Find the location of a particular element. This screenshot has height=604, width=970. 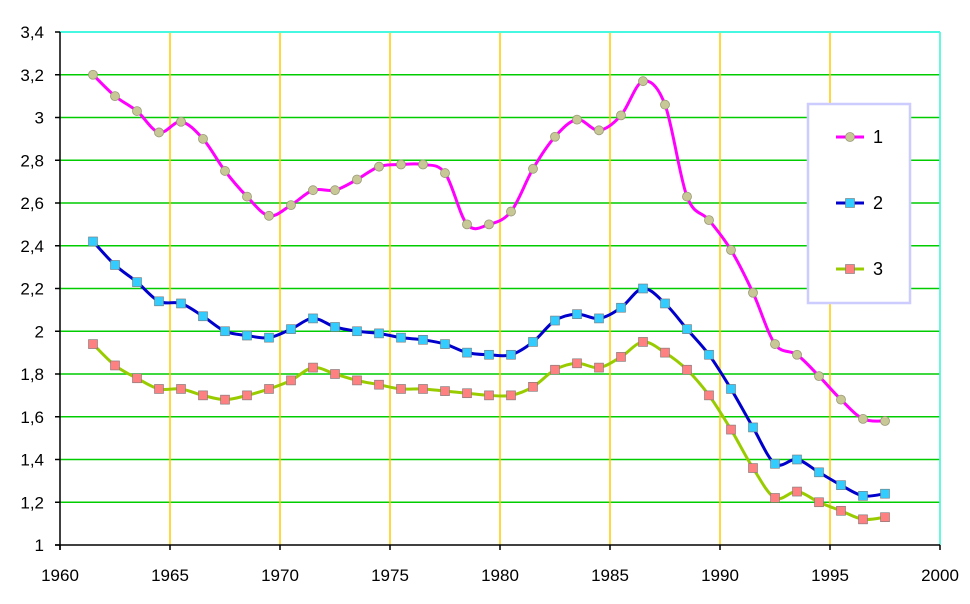

y-tick-label: 3,4 is located at coordinates (32, 32).